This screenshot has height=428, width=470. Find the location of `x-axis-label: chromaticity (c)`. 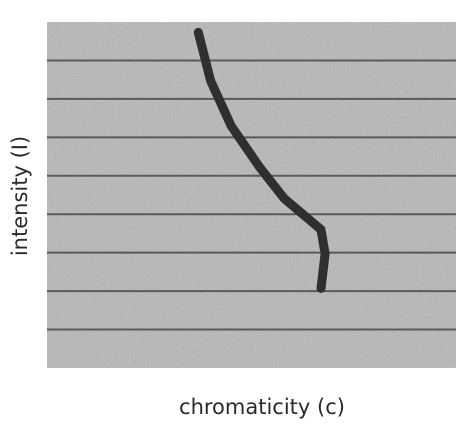

x-axis-label: chromaticity (c) is located at coordinates (262, 407).